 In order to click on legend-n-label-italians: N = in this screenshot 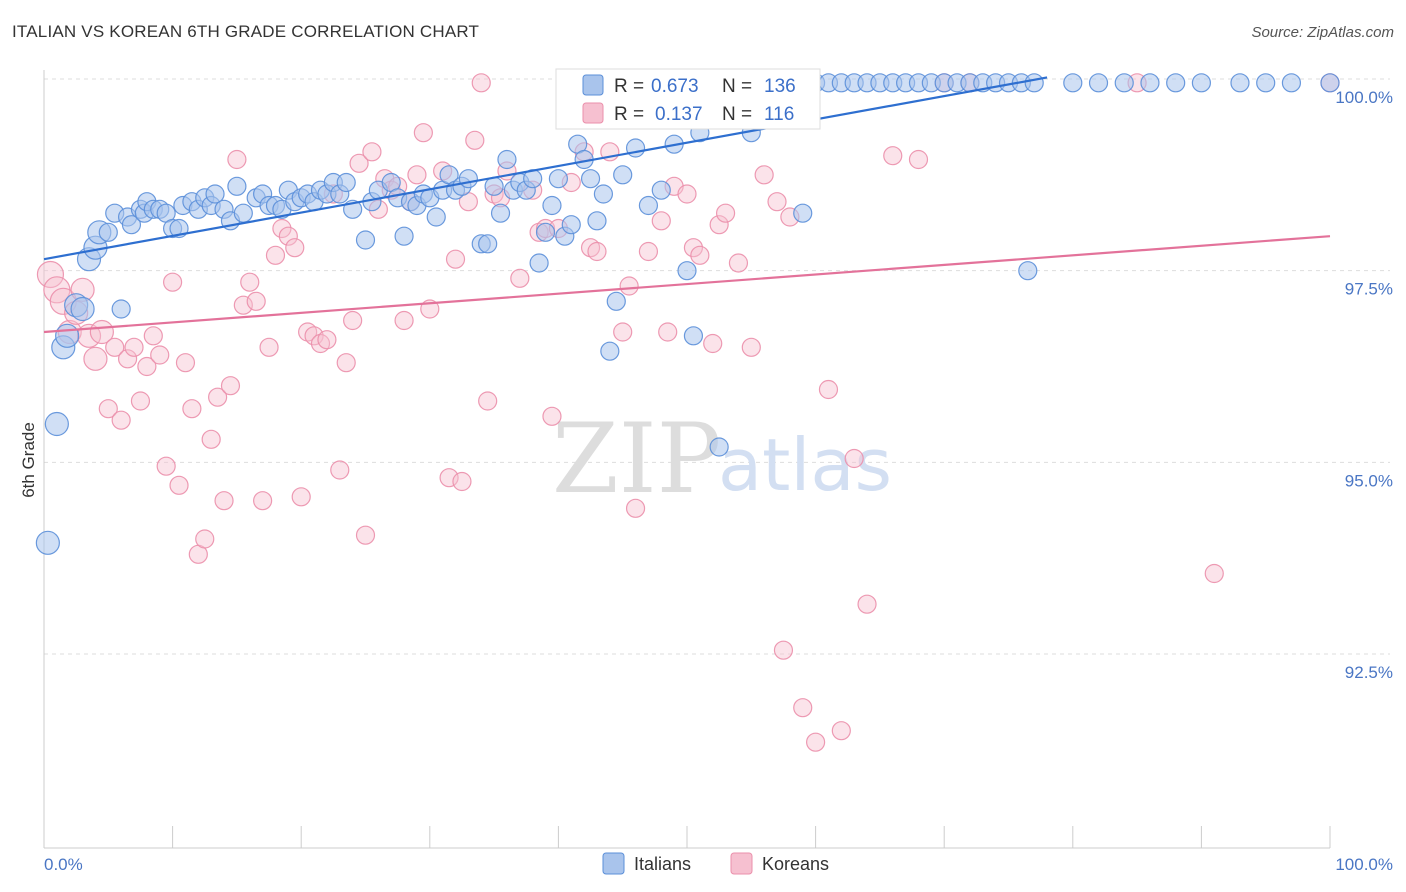, I will do `click(737, 86)`.